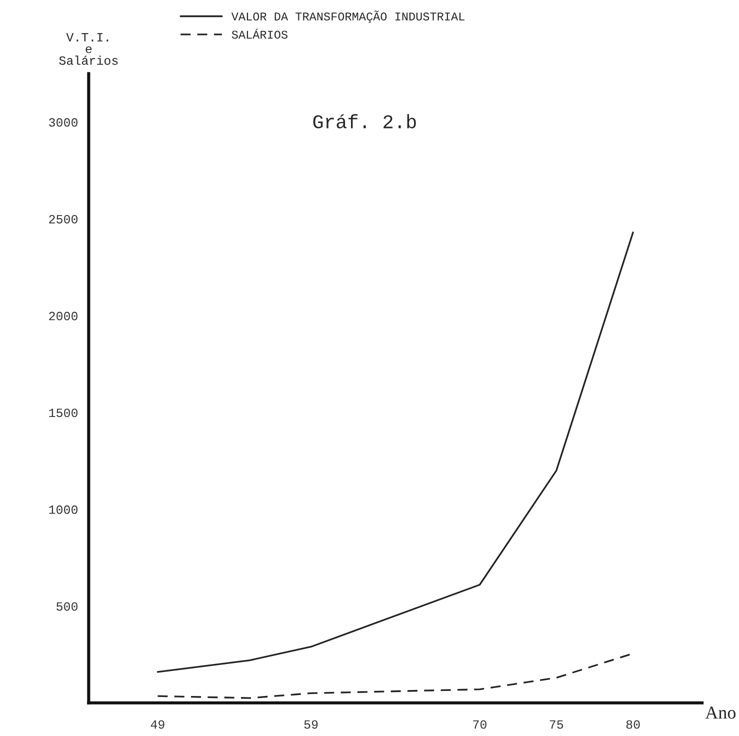  I want to click on y-tick-label: 3000, so click(63, 122).